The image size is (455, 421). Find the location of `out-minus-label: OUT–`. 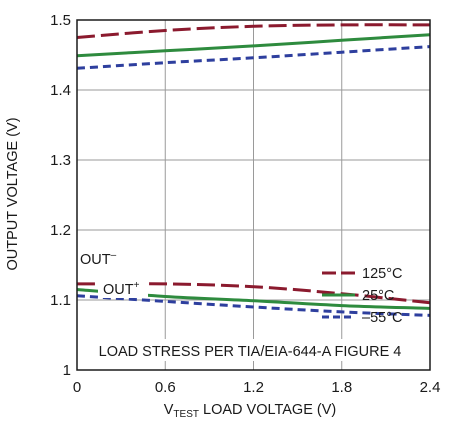

out-minus-label: OUT– is located at coordinates (98, 259).